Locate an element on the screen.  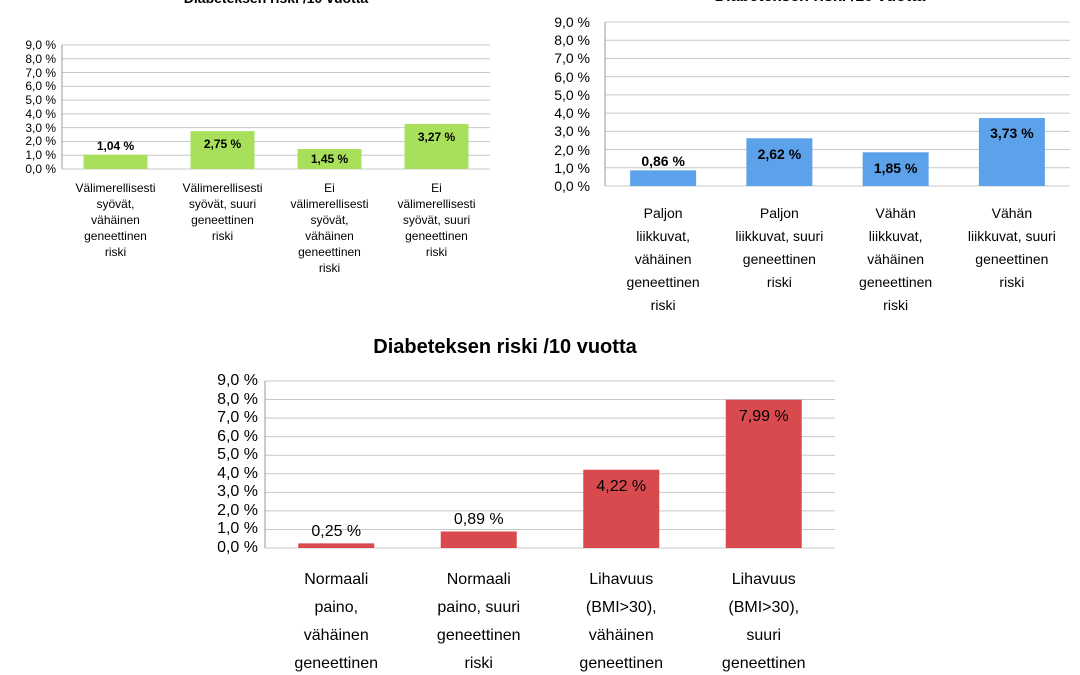
value-label: 3,73 % is located at coordinates (1012, 133).